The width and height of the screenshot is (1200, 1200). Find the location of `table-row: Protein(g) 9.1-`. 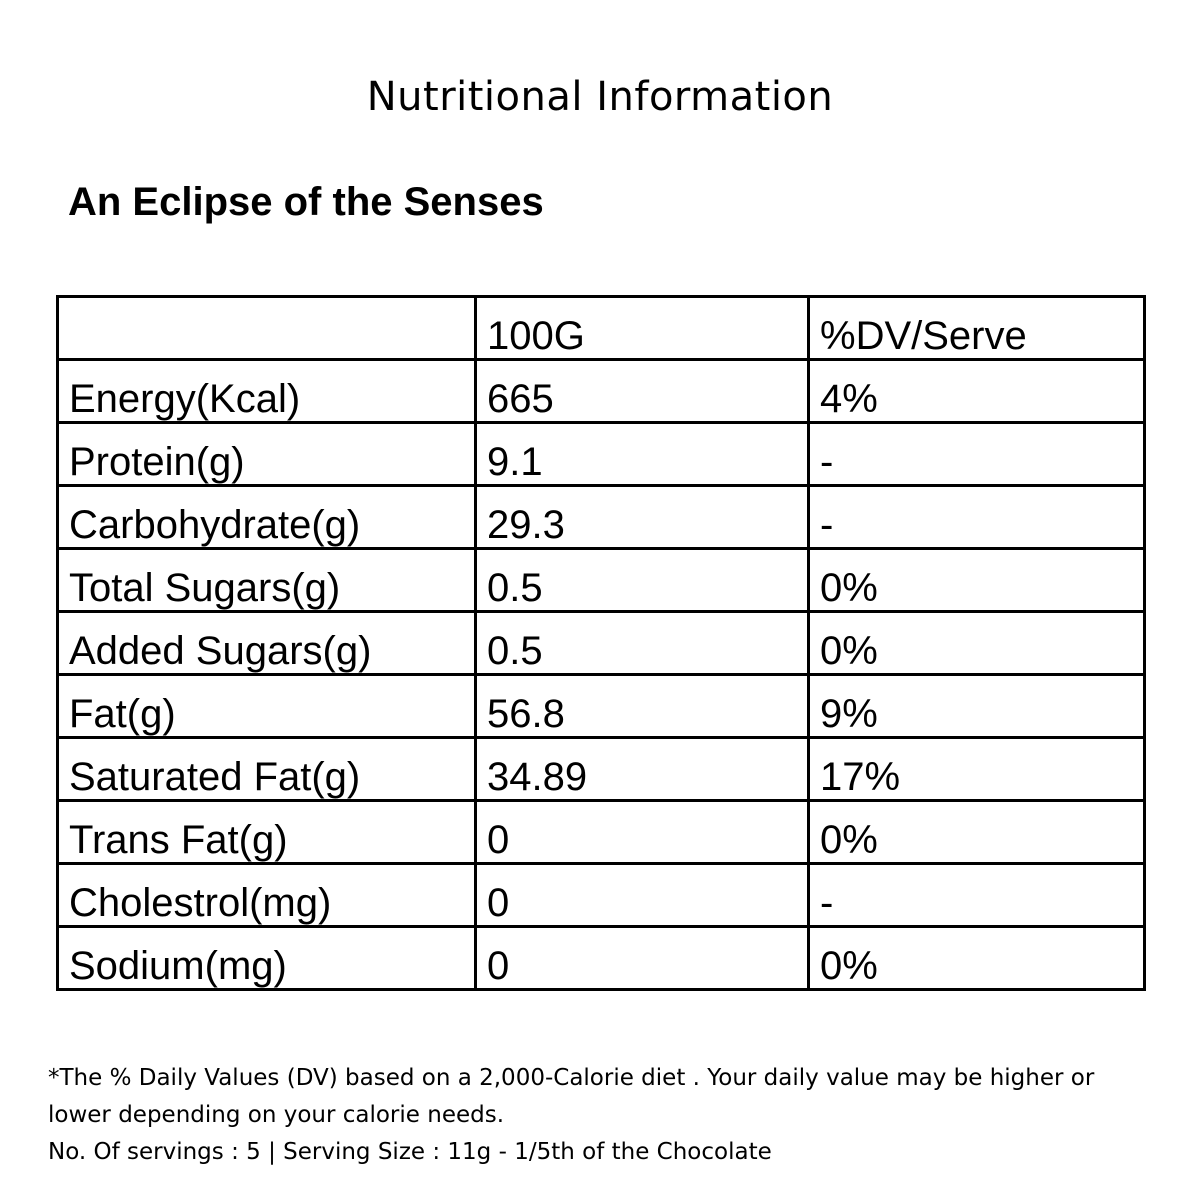

table-row: Protein(g) 9.1- is located at coordinates (601, 454).